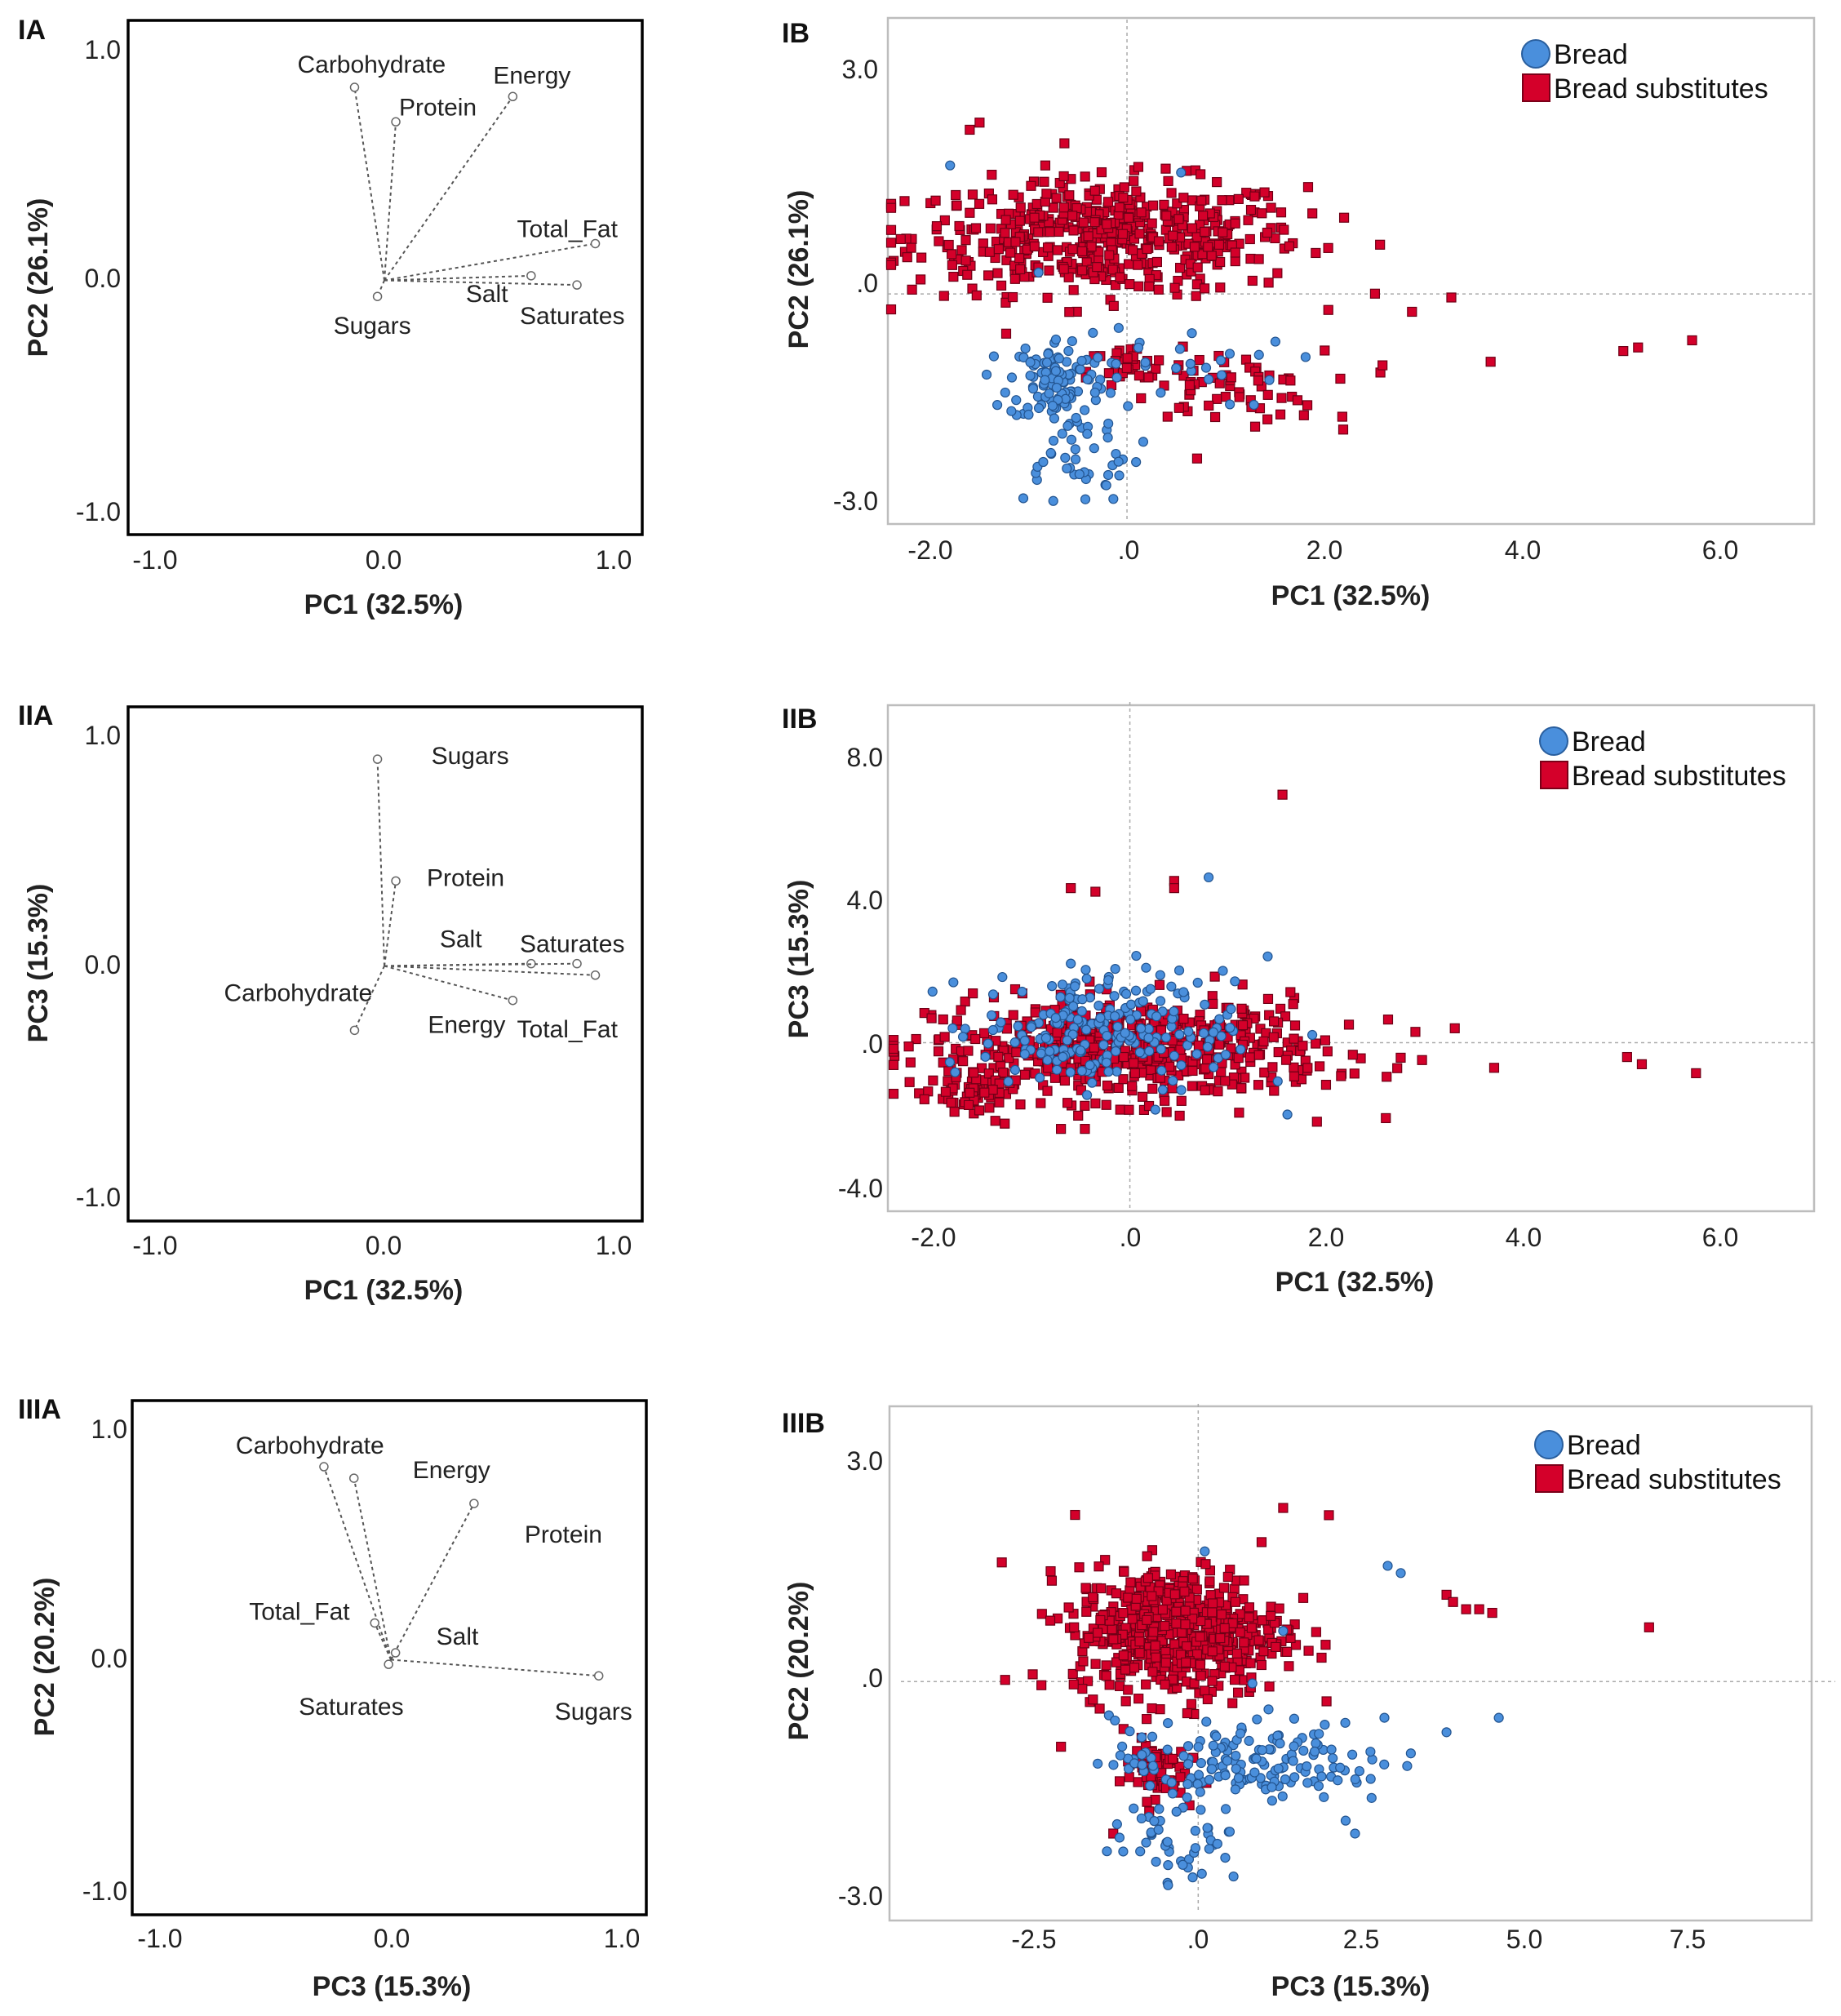 The height and width of the screenshot is (2016, 1841). What do you see at coordinates (1355, 1282) in the screenshot?
I see `x-axis-title: PC1 (32.5%)` at bounding box center [1355, 1282].